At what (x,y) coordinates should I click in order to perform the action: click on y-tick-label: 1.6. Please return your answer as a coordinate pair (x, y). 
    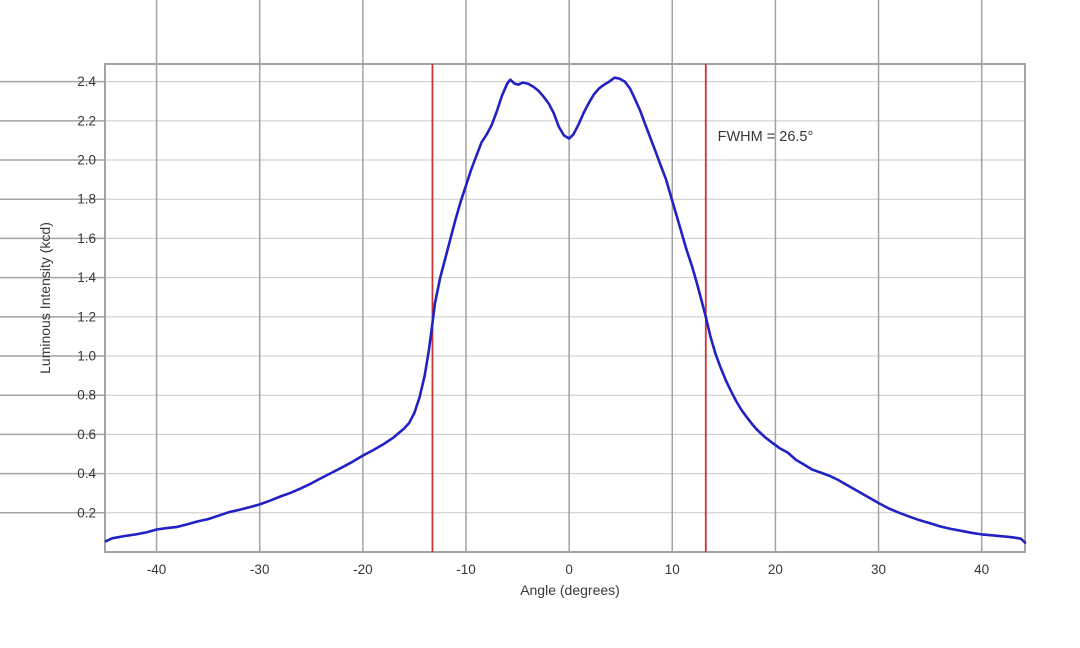
    Looking at the image, I should click on (86, 238).